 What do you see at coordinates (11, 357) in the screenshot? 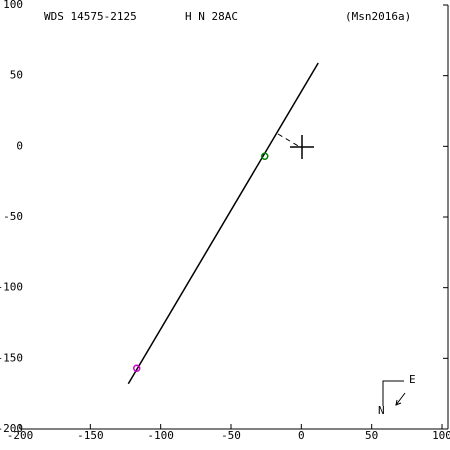
I see `y-tick-label: -150` at bounding box center [11, 357].